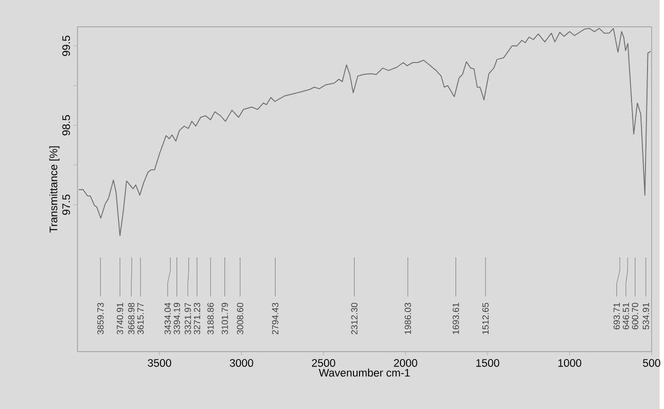 This screenshot has height=409, width=664. What do you see at coordinates (651, 362) in the screenshot?
I see `x-tick-label: 500` at bounding box center [651, 362].